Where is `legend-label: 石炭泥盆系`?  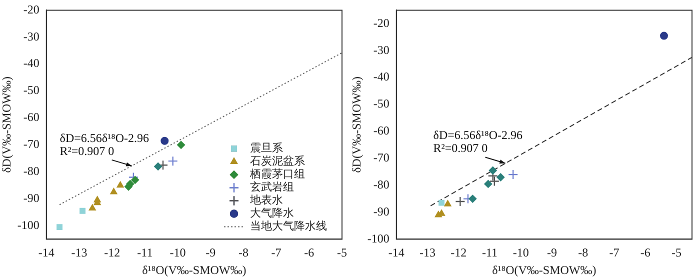 legend-label: 石炭泥盆系 is located at coordinates (277, 161).